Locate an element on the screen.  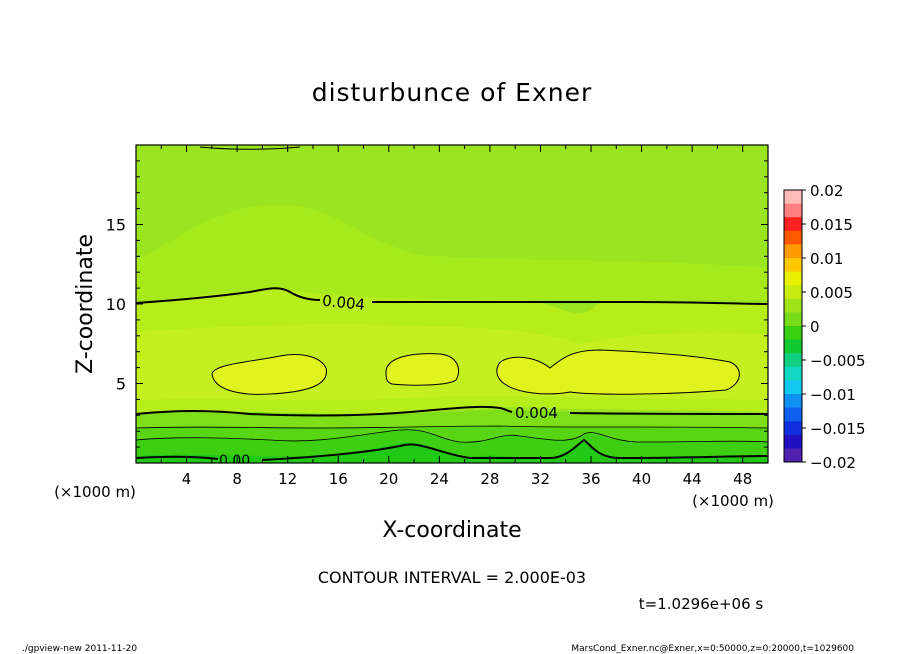
x-tick-label: 16 is located at coordinates (338, 479).